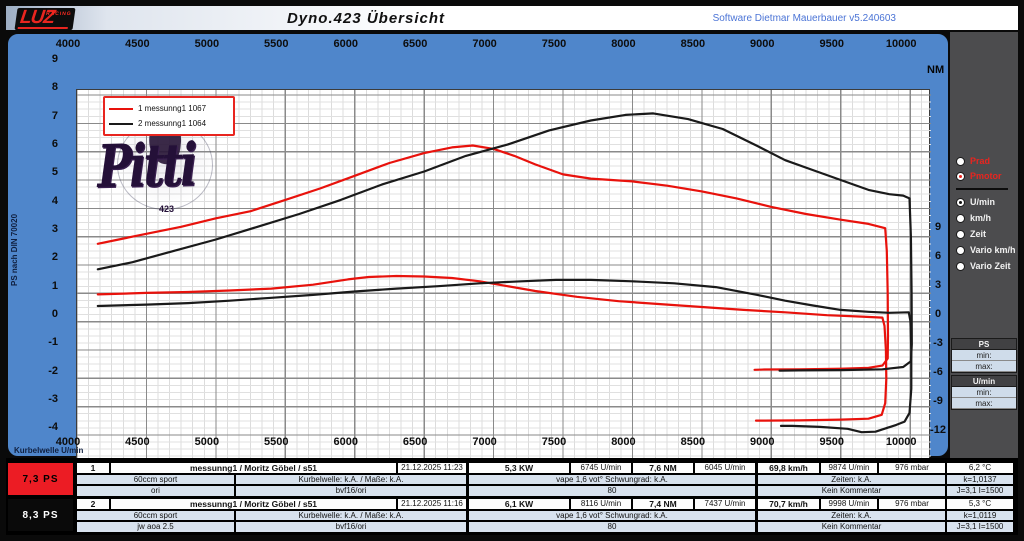 The height and width of the screenshot is (541, 1024). What do you see at coordinates (351, 515) in the screenshot?
I see `result-2-kurbelwelle: Kurbelwelle: k.A. / Maße: k.A.` at bounding box center [351, 515].